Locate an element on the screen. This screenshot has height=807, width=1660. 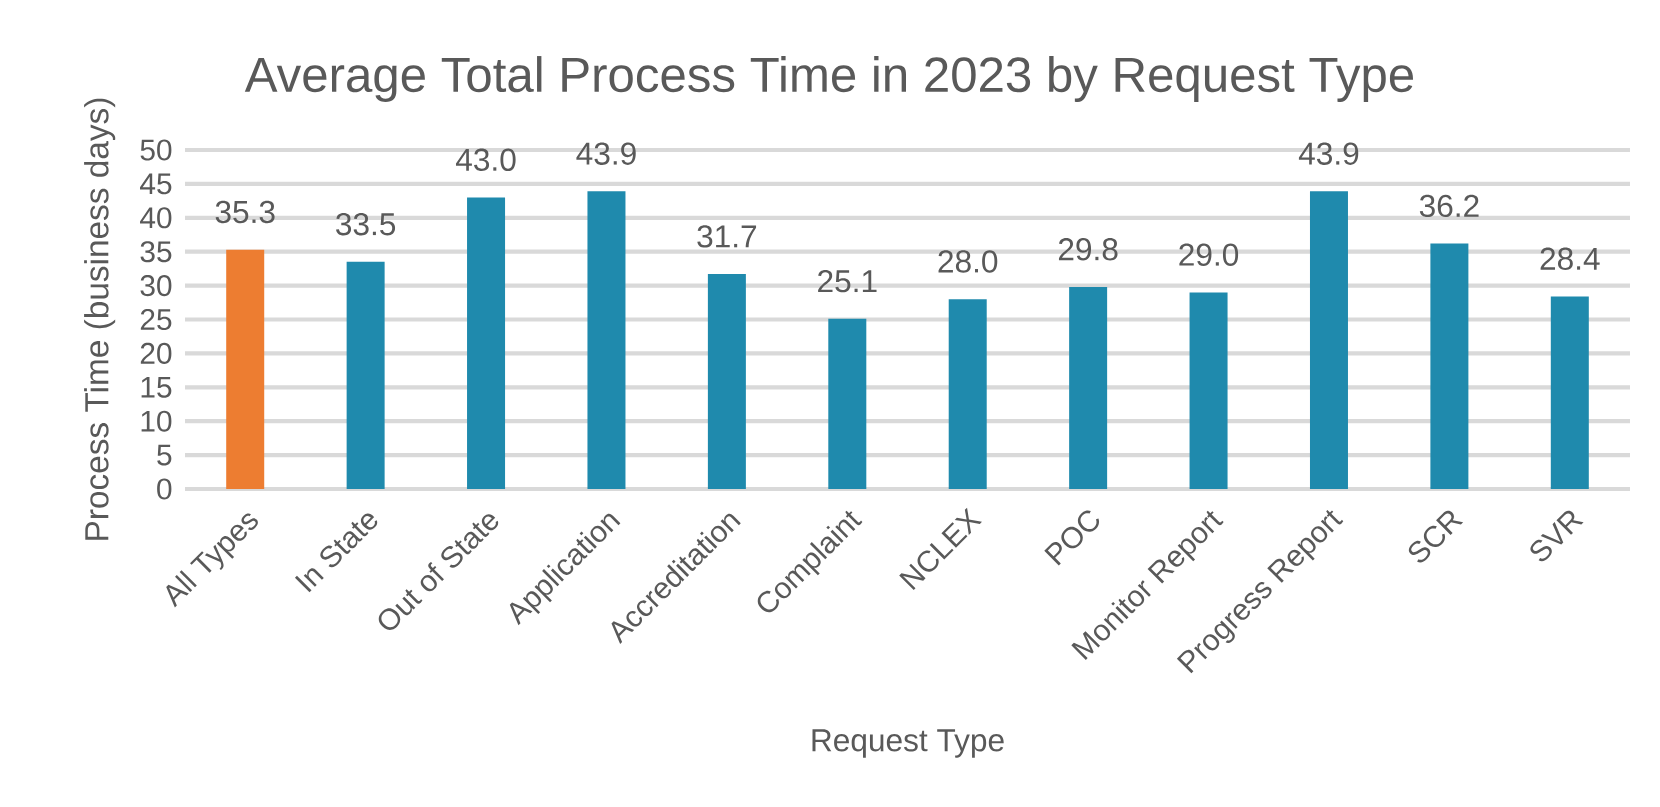
y-tick-label: 10 is located at coordinates (156, 421).